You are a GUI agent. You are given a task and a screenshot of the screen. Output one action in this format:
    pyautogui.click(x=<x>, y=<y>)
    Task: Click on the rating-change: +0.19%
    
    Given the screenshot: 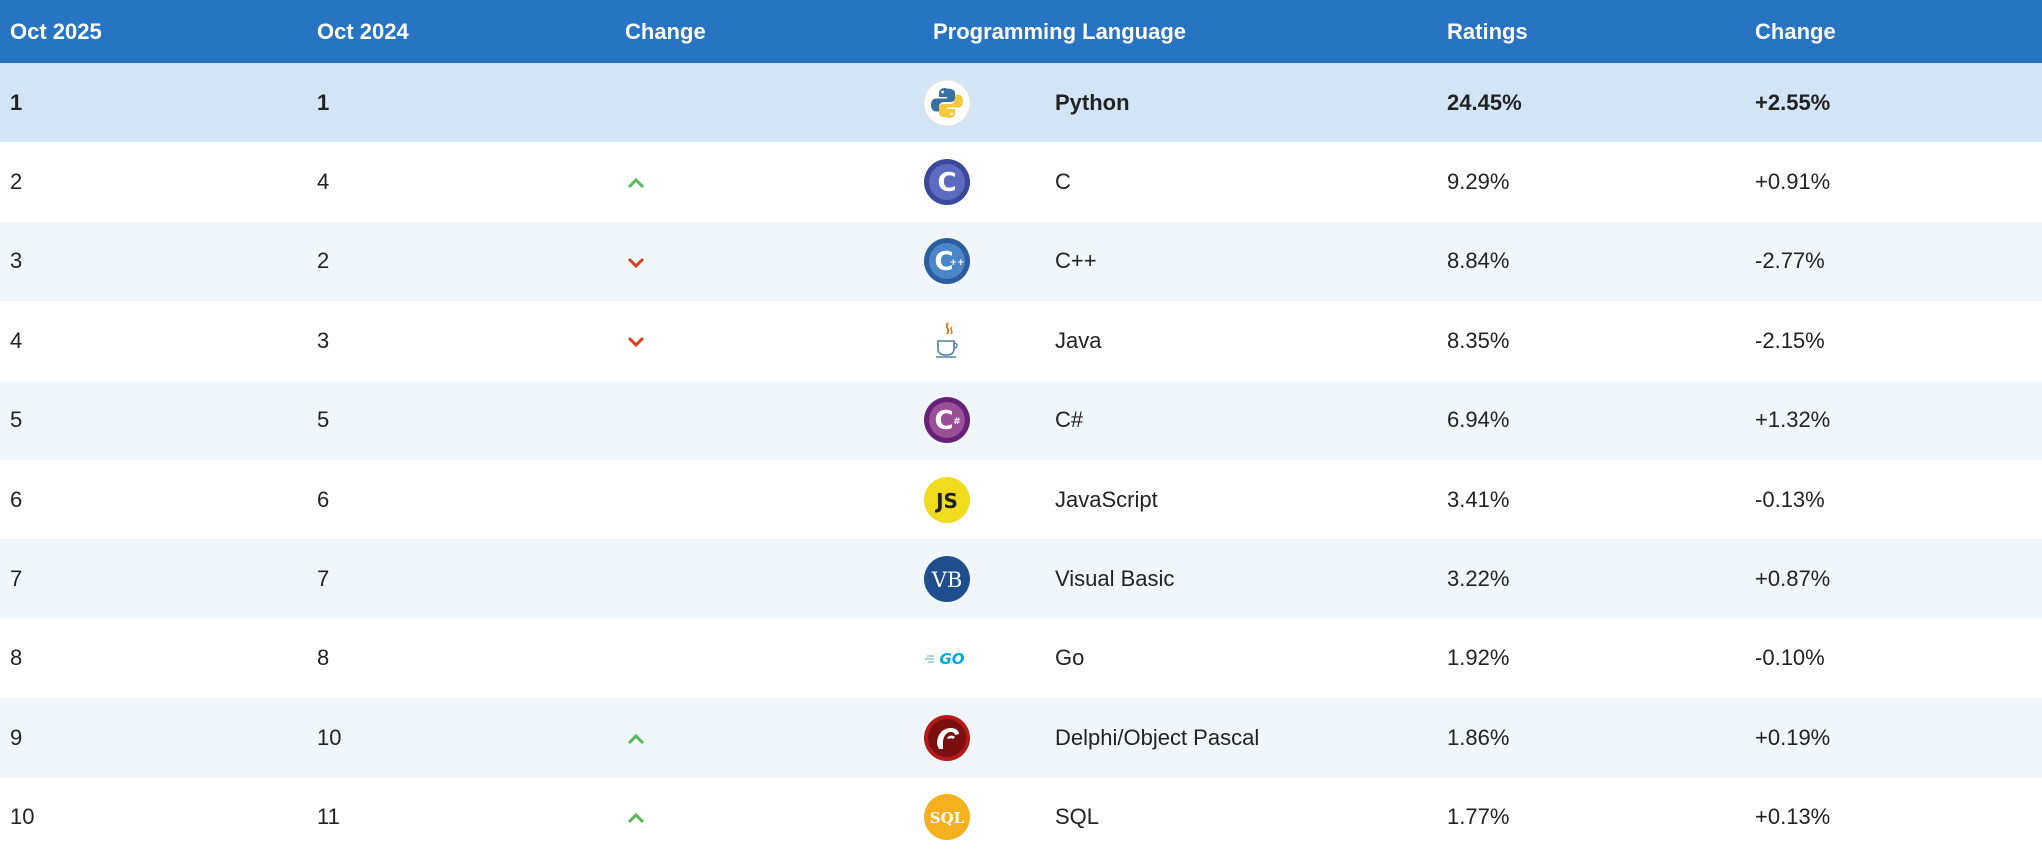 What is the action you would take?
    pyautogui.click(x=1793, y=737)
    